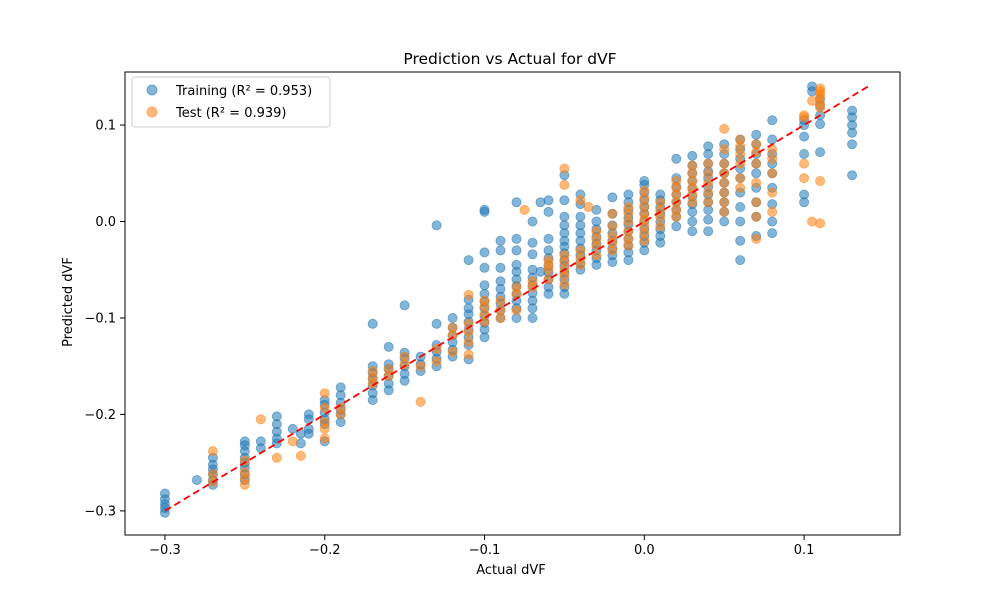 The width and height of the screenshot is (1000, 600). What do you see at coordinates (152, 90) in the screenshot?
I see `legend-marker-training` at bounding box center [152, 90].